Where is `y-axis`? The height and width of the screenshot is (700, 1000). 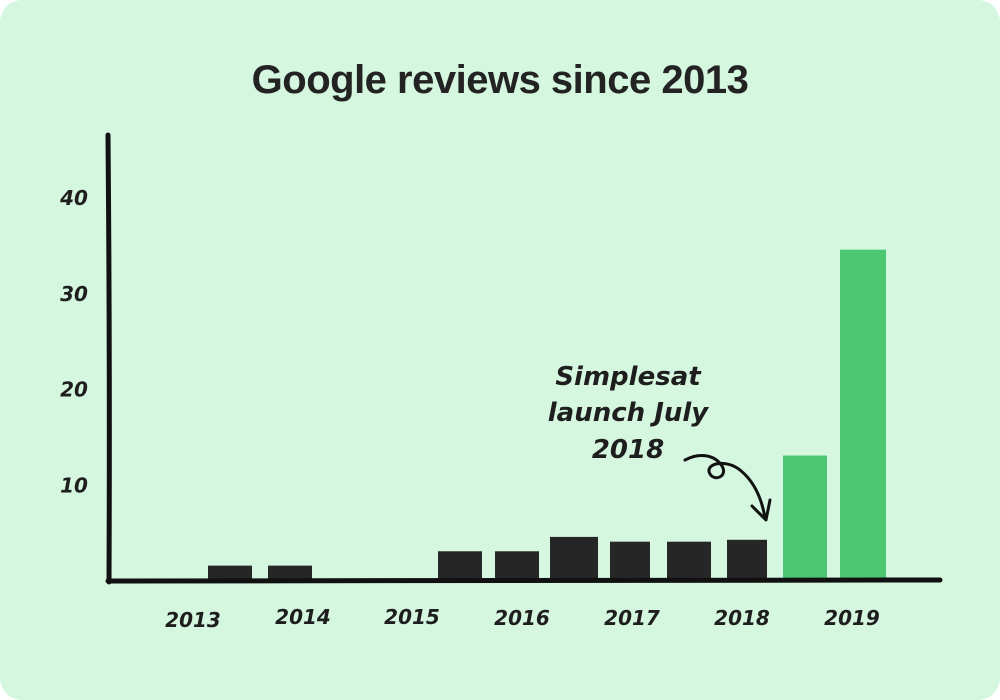 y-axis is located at coordinates (108, 358).